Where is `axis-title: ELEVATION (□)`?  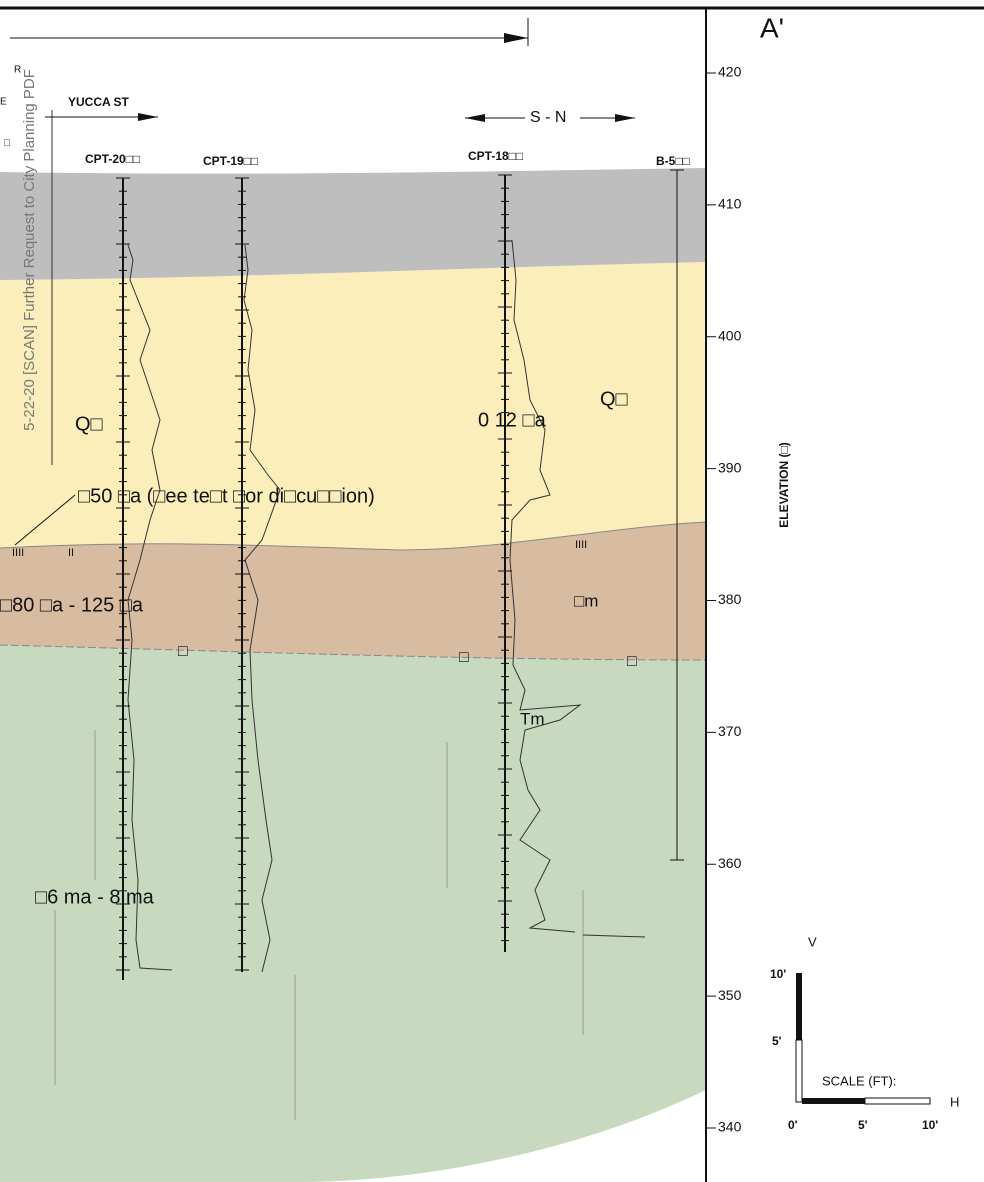
axis-title: ELEVATION (□) is located at coordinates (784, 484).